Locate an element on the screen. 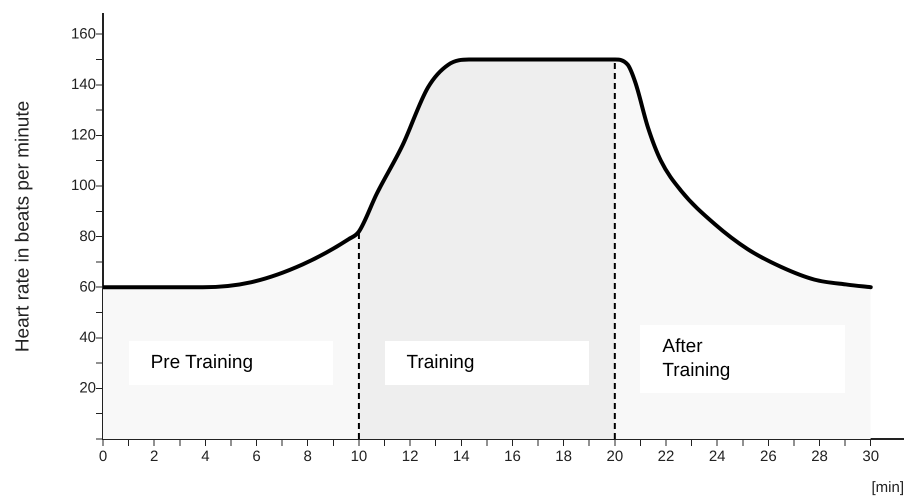 The width and height of the screenshot is (904, 503). x-tick-label: 2 is located at coordinates (154, 457).